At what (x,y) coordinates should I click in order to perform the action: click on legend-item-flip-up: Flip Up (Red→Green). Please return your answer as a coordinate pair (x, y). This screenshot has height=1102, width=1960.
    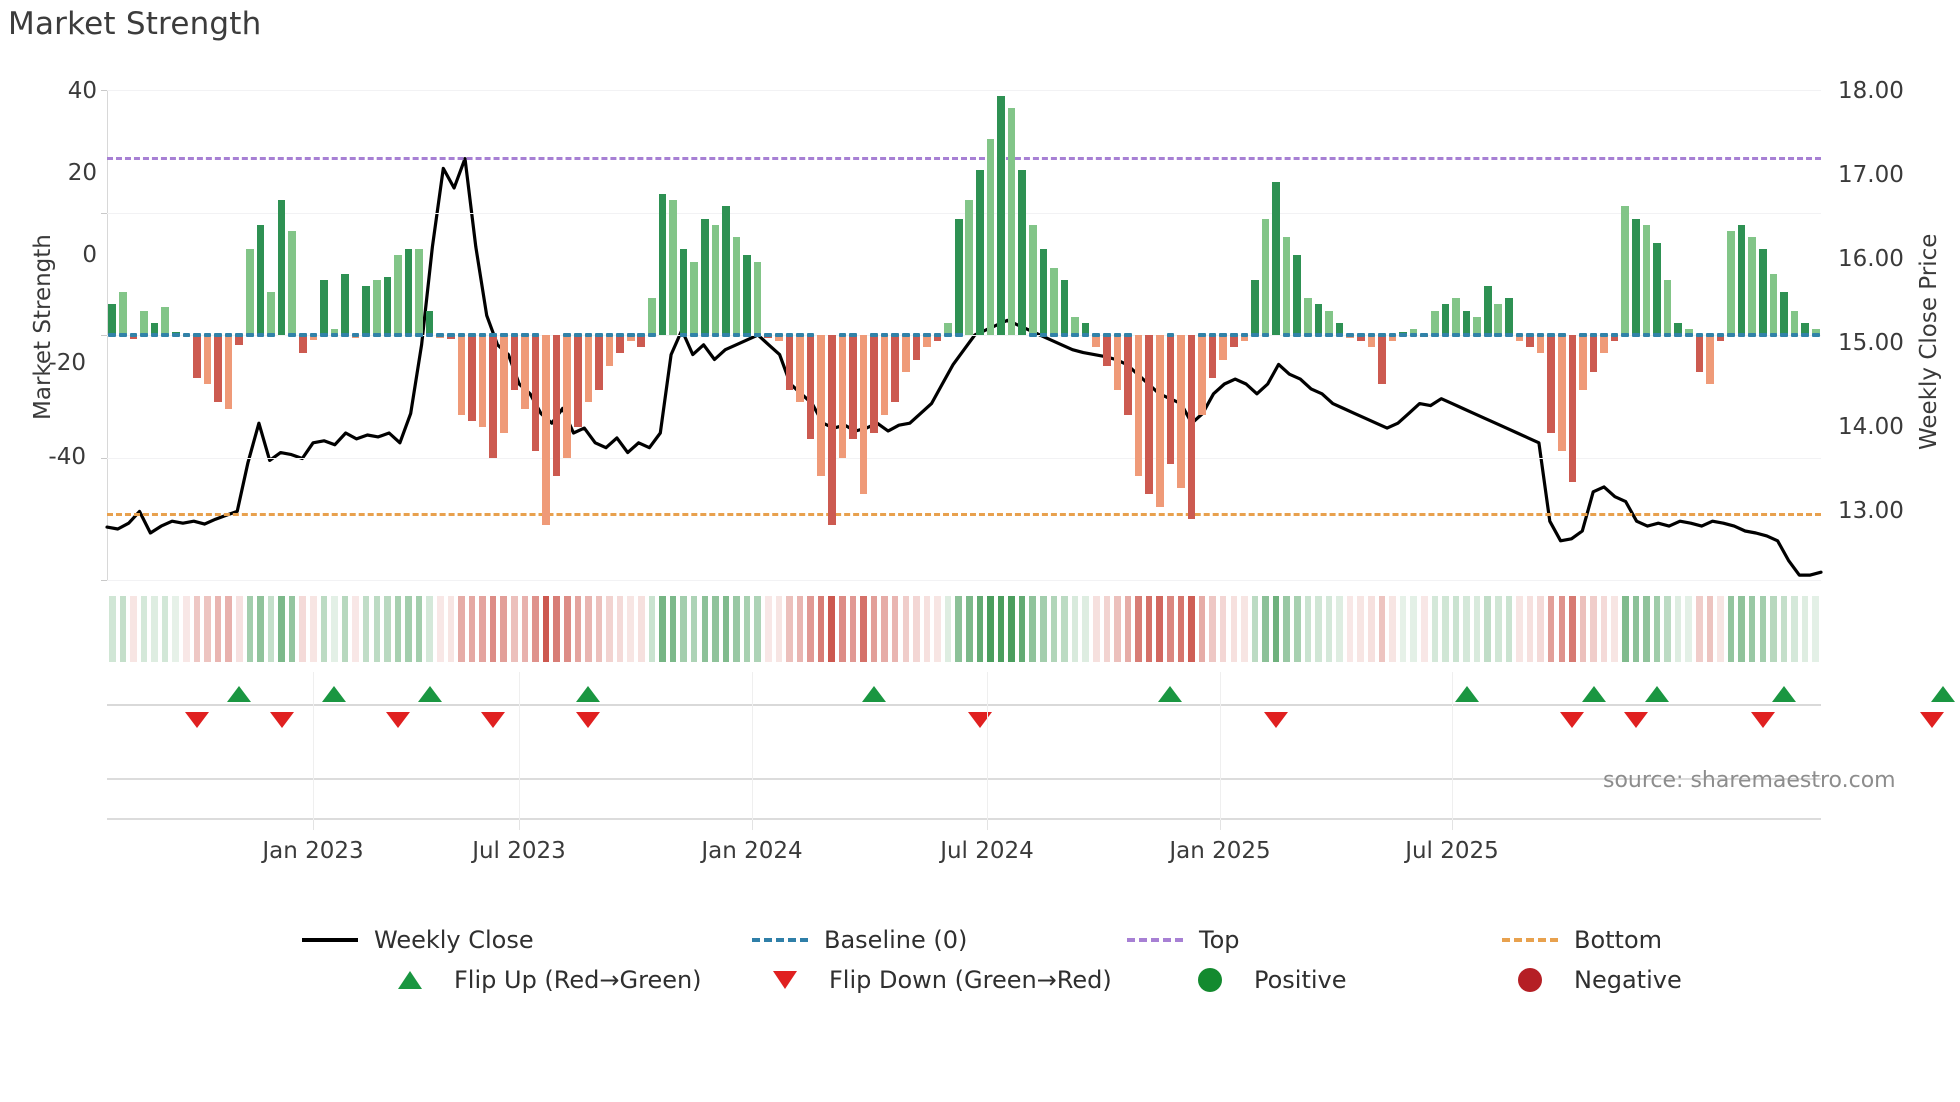
    Looking at the image, I should click on (541, 980).